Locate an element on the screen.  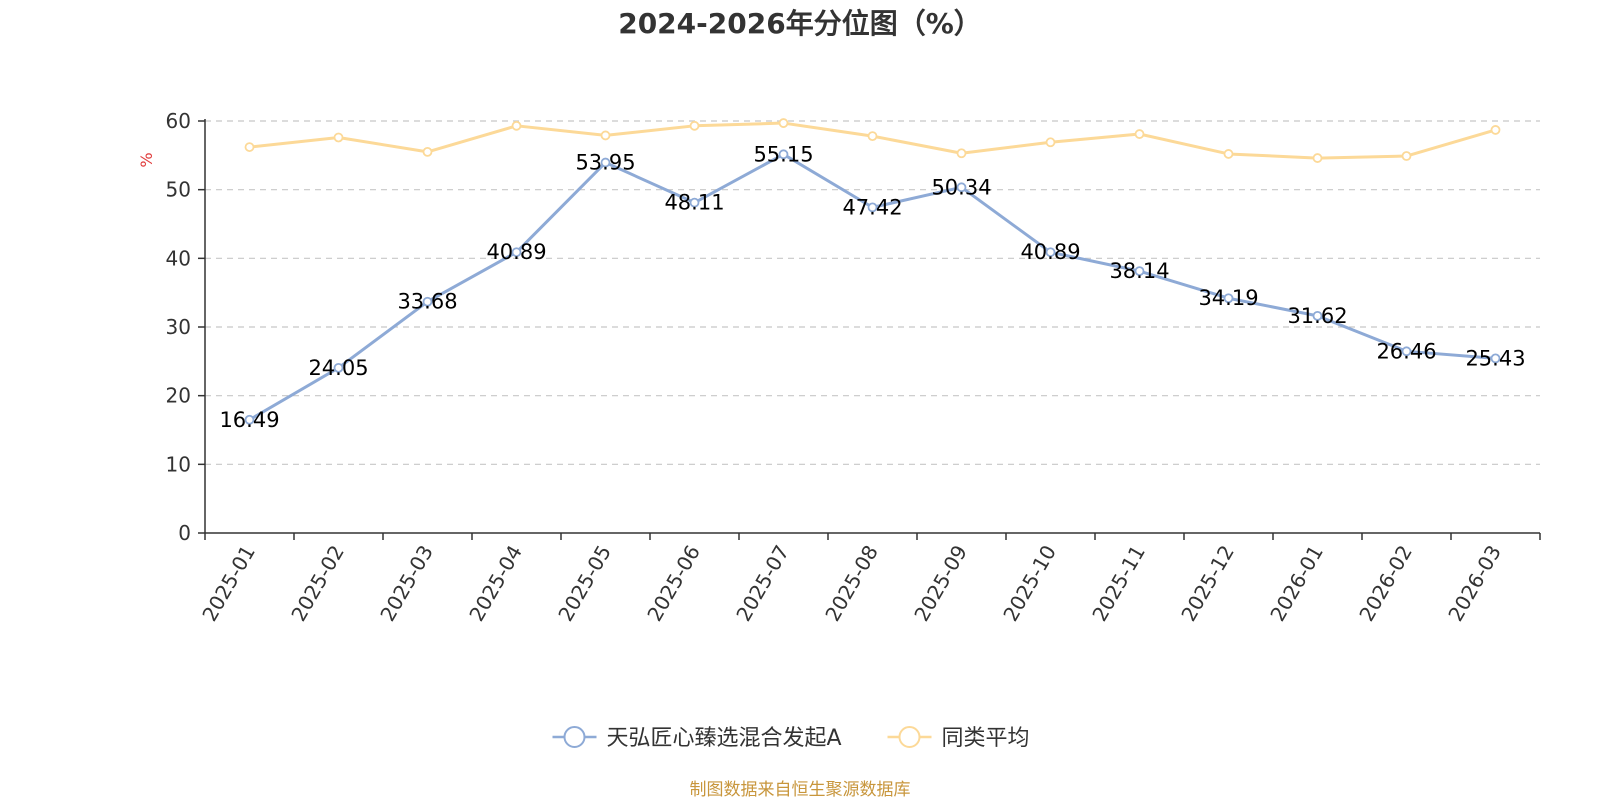
data-label: 48.11 is located at coordinates (694, 203).